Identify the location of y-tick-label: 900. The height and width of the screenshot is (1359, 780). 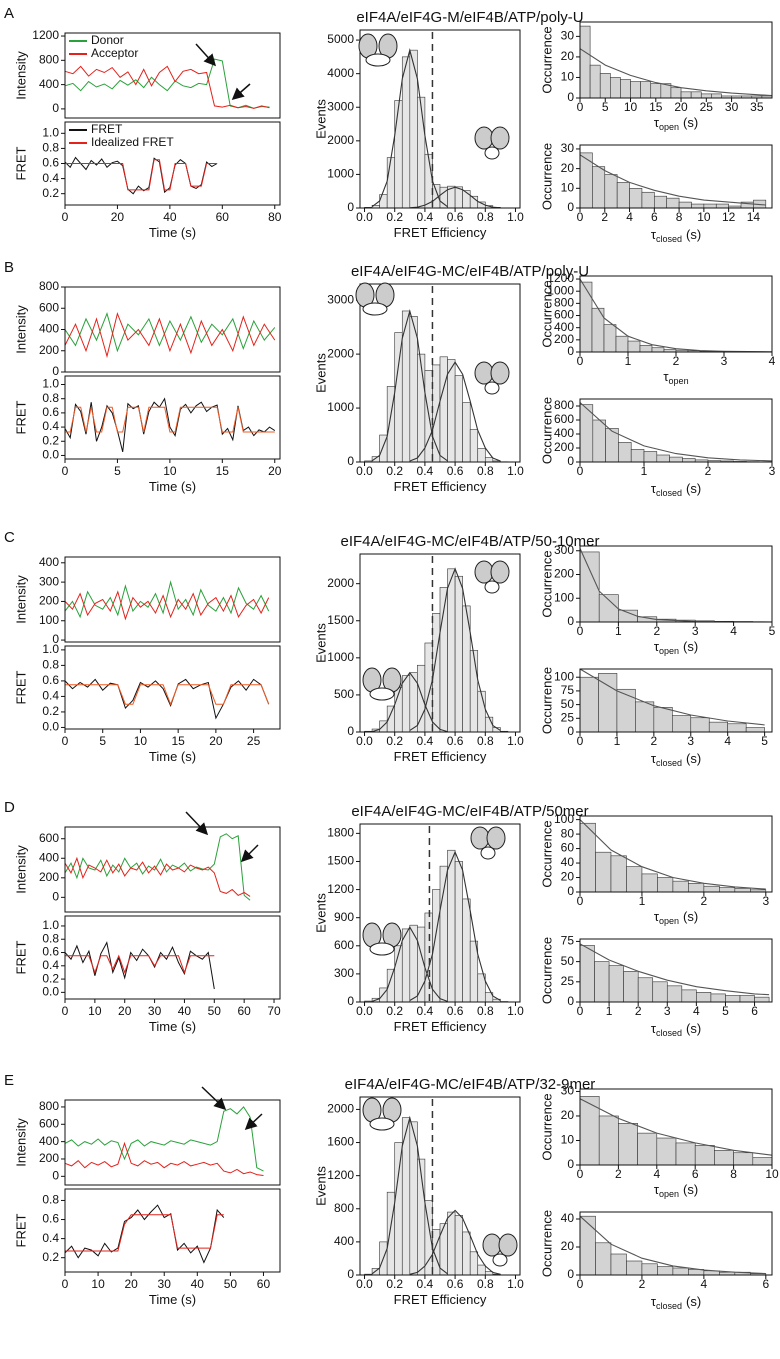
(344, 917).